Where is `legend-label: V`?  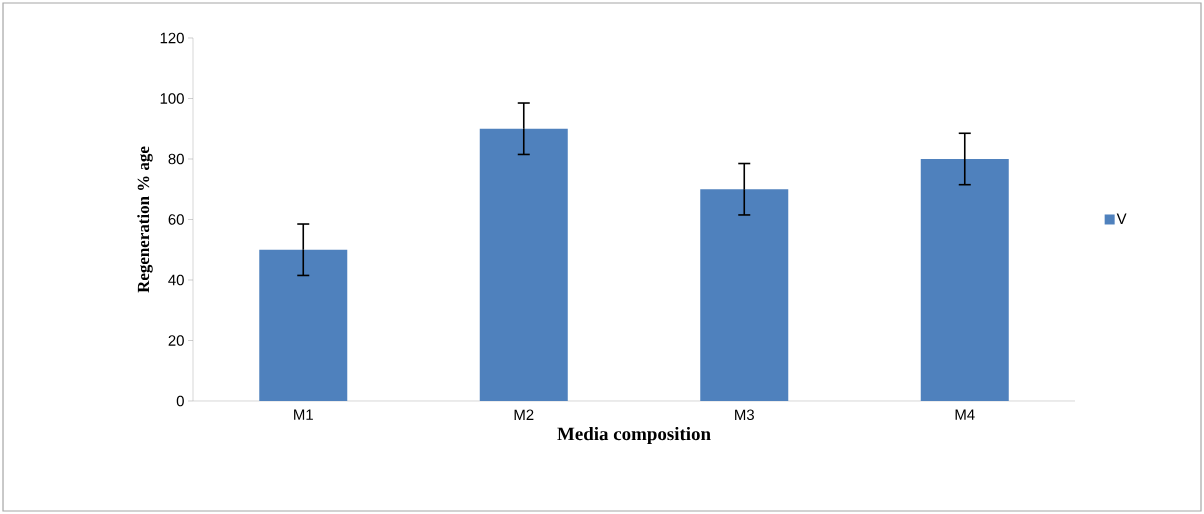 legend-label: V is located at coordinates (1121, 218).